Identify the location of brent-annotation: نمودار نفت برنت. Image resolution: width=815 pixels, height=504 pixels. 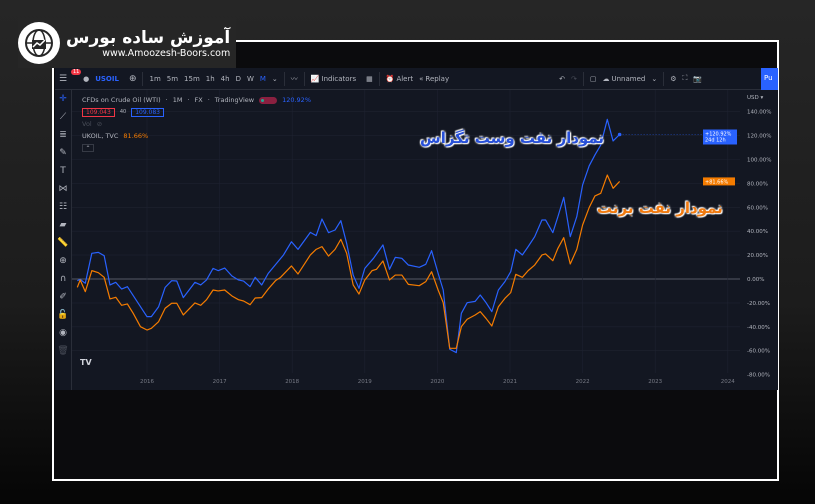
(660, 208).